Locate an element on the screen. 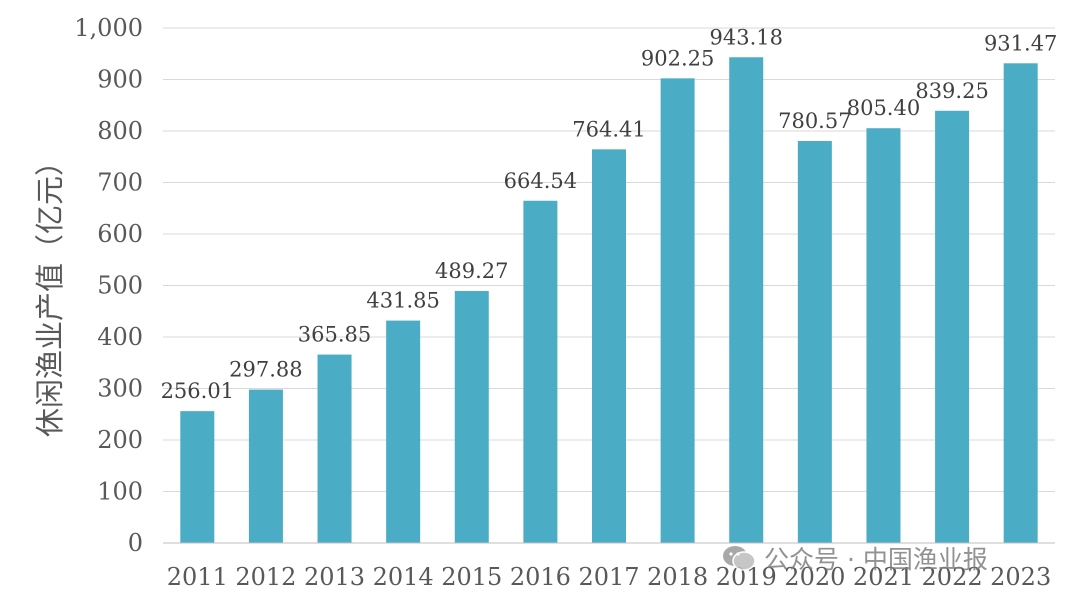 The width and height of the screenshot is (1080, 609). data-label-2013: 365.85 is located at coordinates (334, 335).